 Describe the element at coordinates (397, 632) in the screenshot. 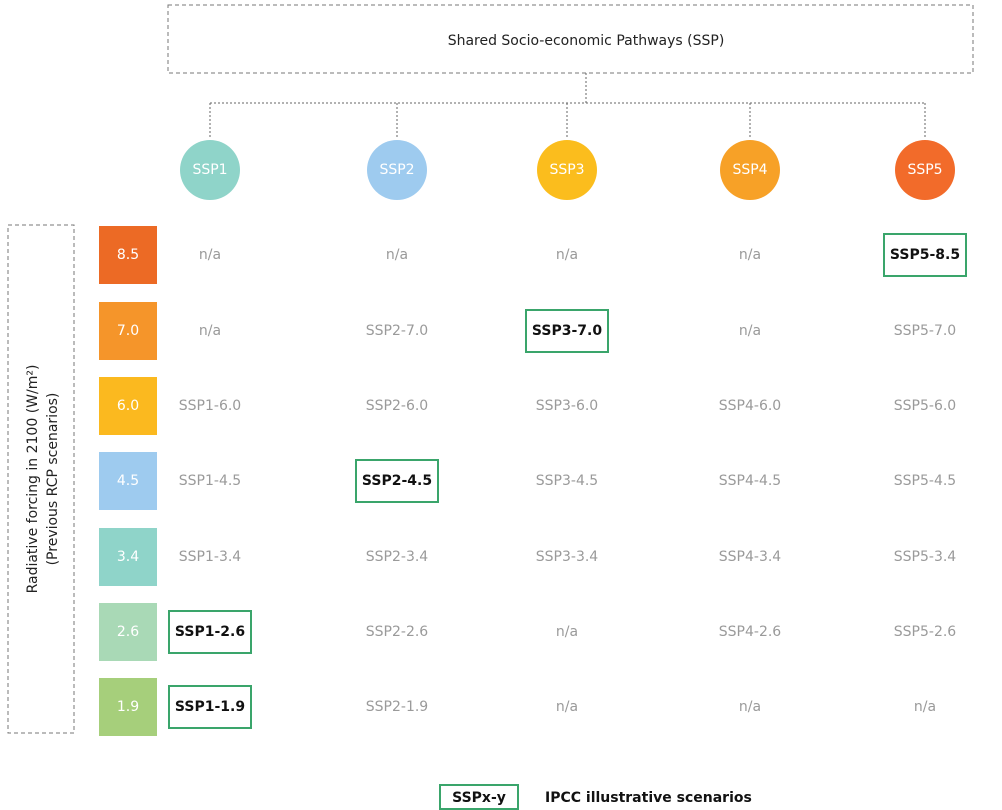

I see `scenario-label: SSP2-2.6` at that location.